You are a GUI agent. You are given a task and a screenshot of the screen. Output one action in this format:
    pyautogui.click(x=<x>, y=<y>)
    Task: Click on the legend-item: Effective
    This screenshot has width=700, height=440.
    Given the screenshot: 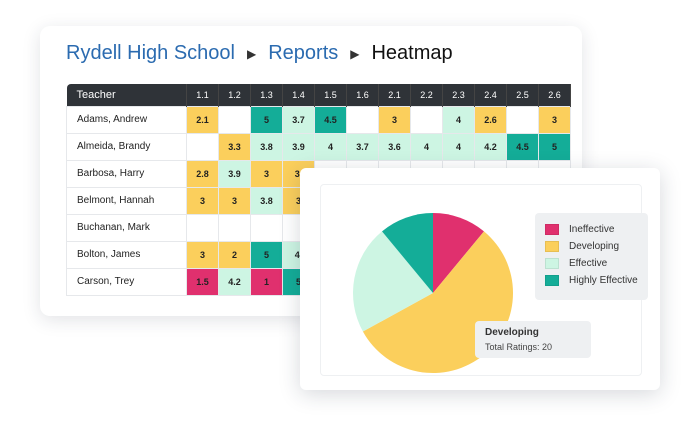 What is the action you would take?
    pyautogui.click(x=591, y=263)
    